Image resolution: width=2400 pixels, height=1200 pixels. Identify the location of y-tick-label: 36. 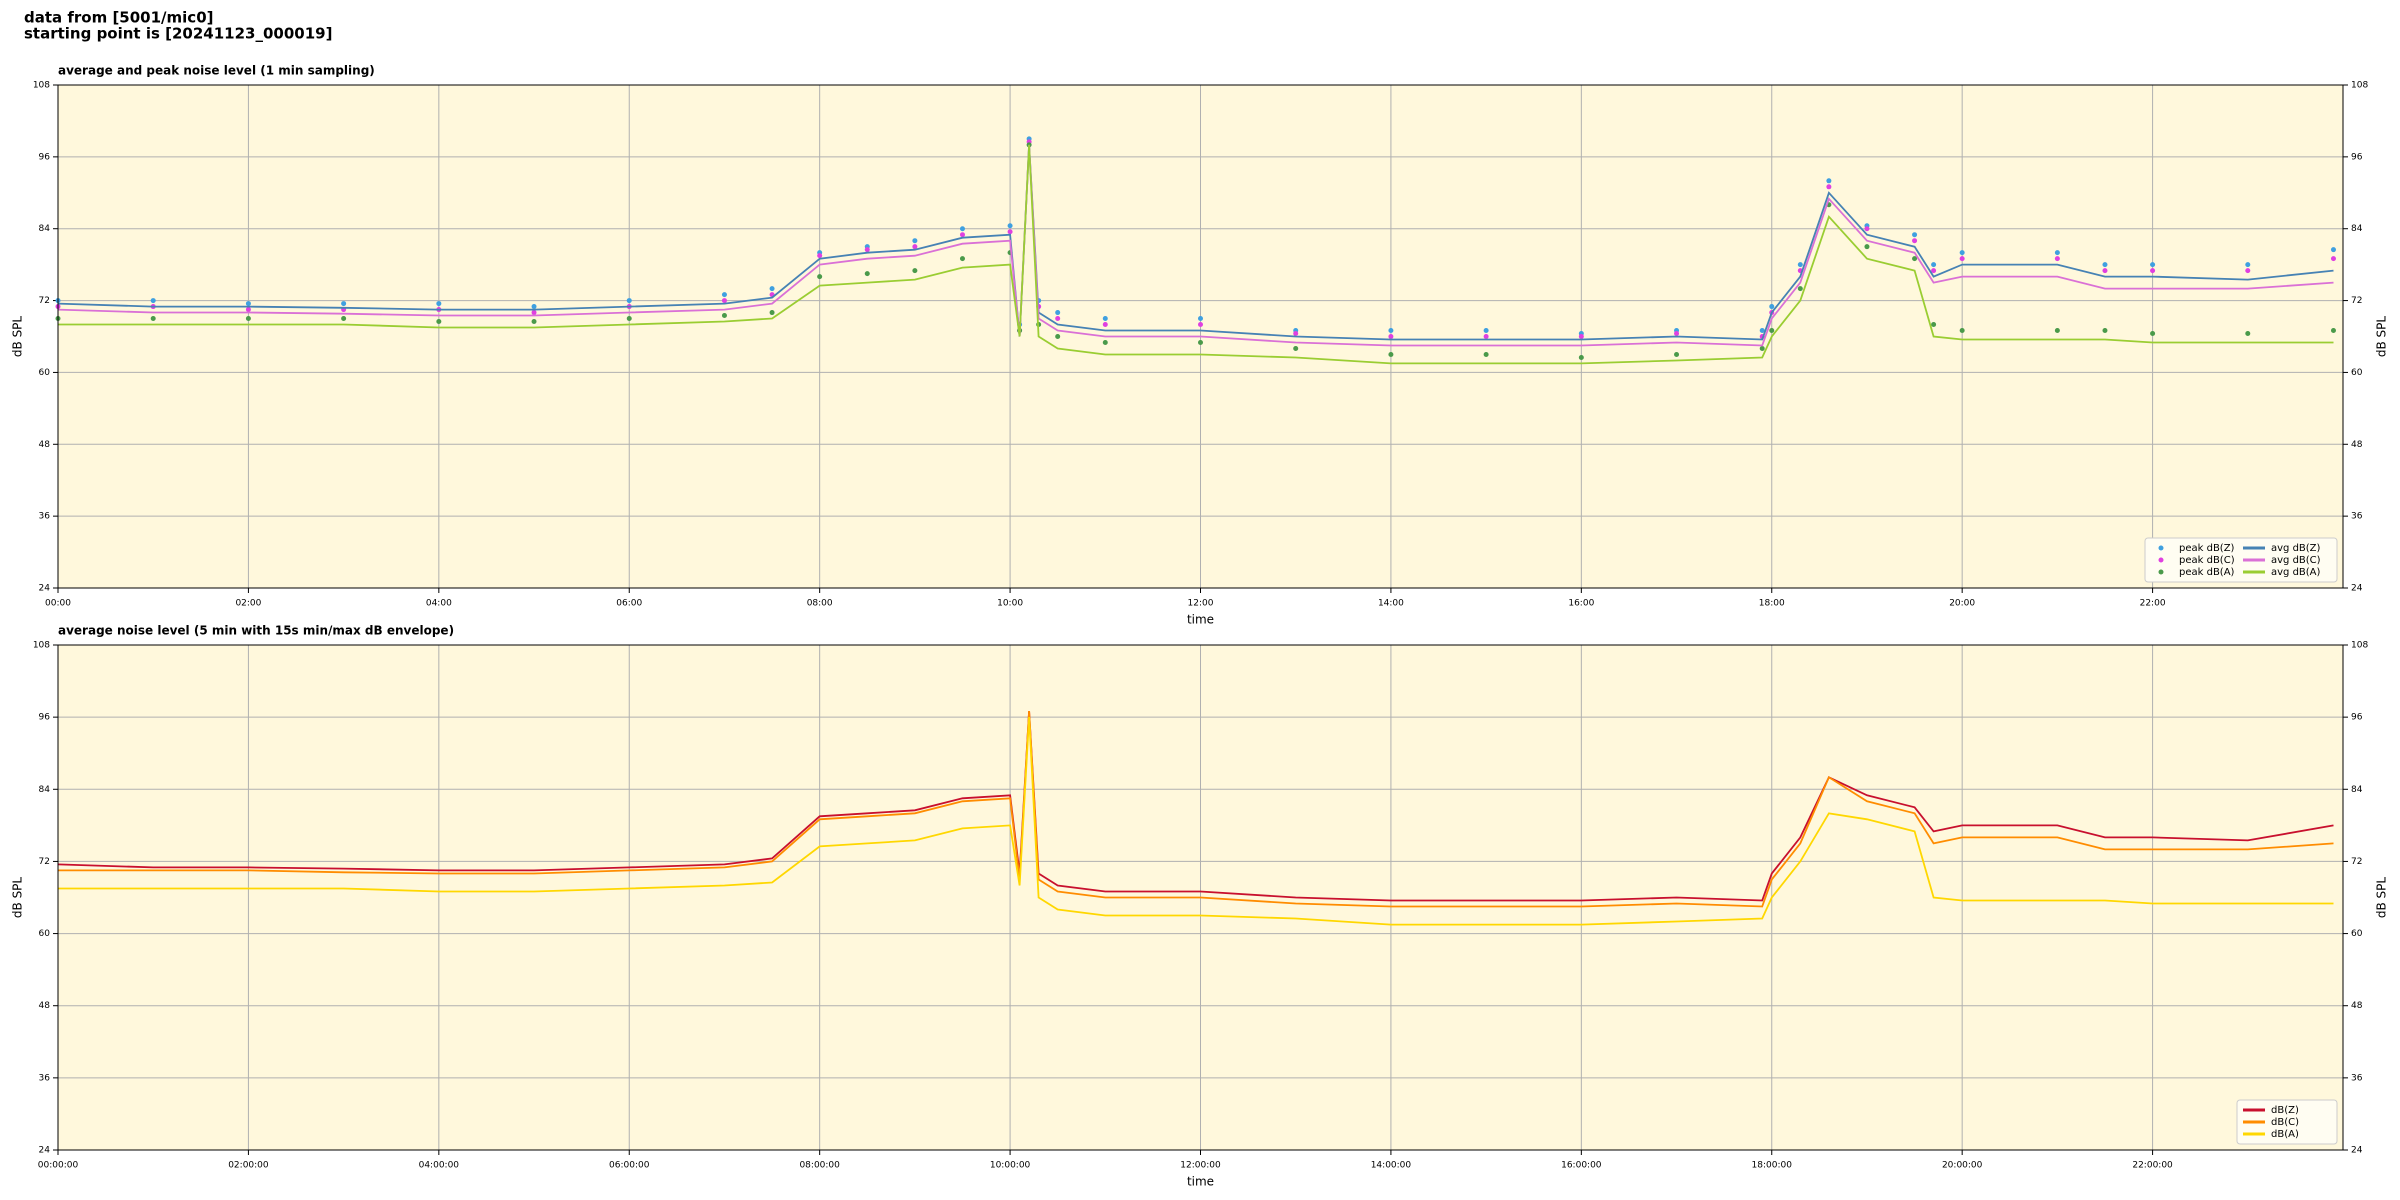
(45, 1078).